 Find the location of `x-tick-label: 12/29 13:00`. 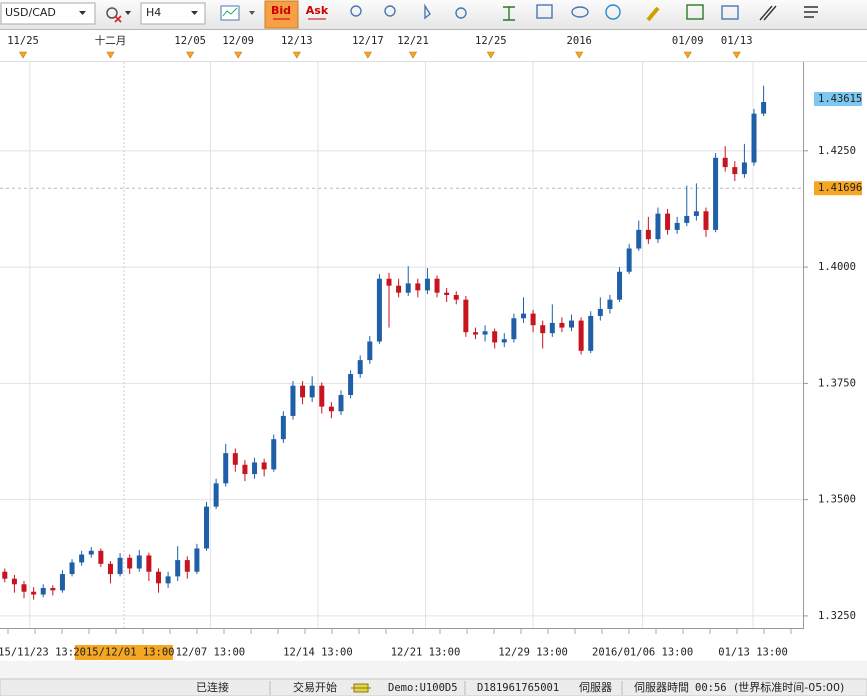

x-tick-label: 12/29 13:00 is located at coordinates (533, 653).